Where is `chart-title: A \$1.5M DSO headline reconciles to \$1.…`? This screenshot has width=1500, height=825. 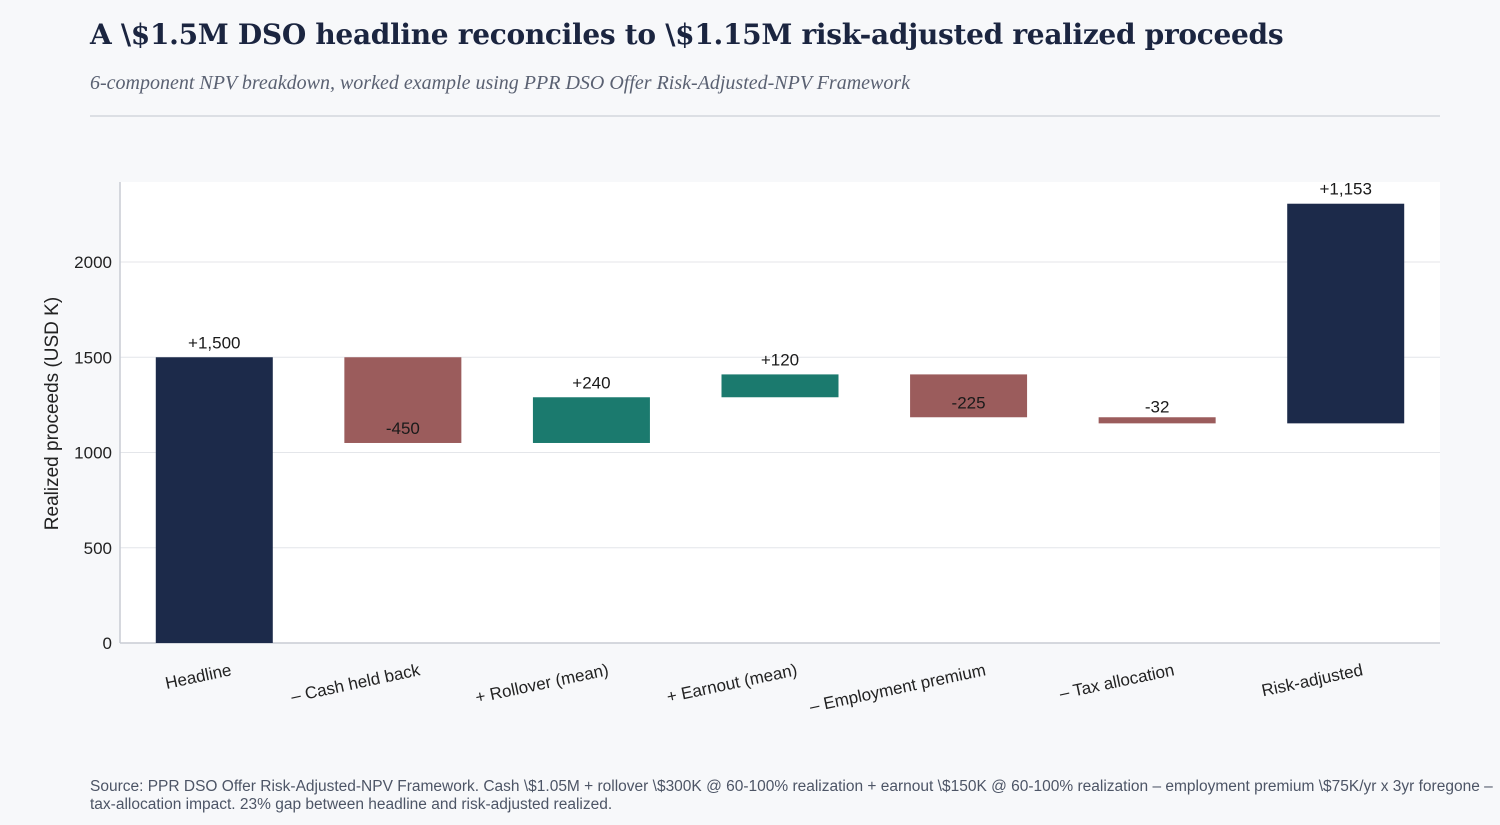
chart-title: A \$1.5M DSO headline reconciles to \$1.… is located at coordinates (687, 34).